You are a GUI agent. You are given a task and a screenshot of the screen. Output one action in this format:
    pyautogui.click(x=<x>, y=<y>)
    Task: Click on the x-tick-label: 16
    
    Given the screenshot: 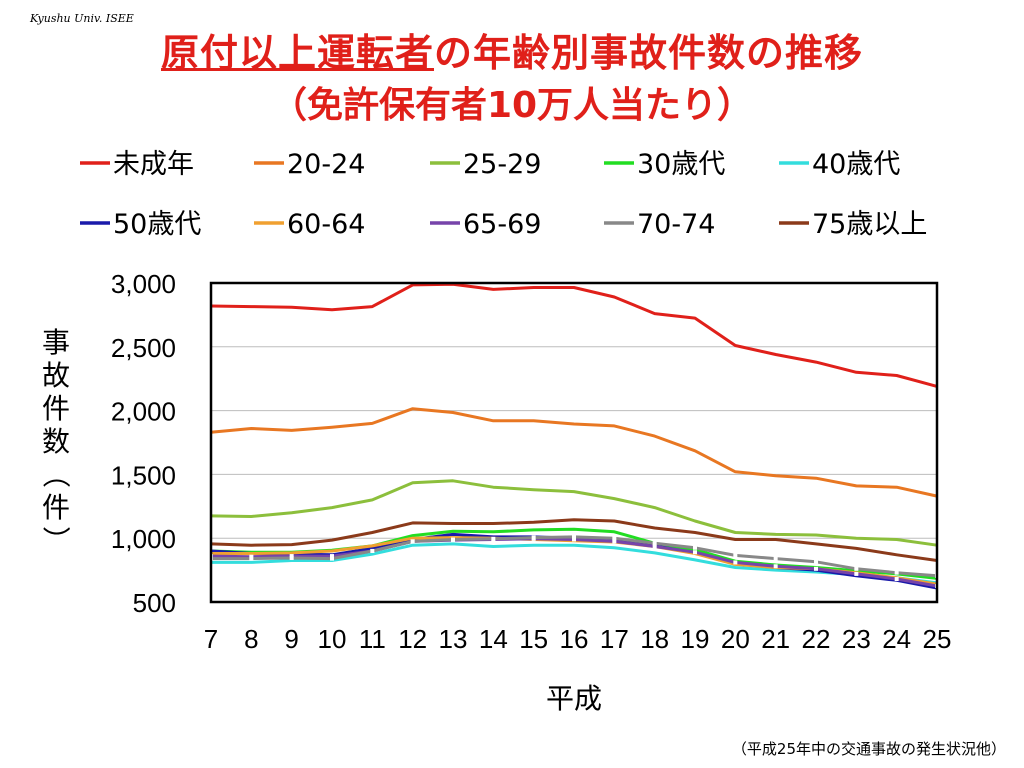 What is the action you would take?
    pyautogui.click(x=574, y=639)
    